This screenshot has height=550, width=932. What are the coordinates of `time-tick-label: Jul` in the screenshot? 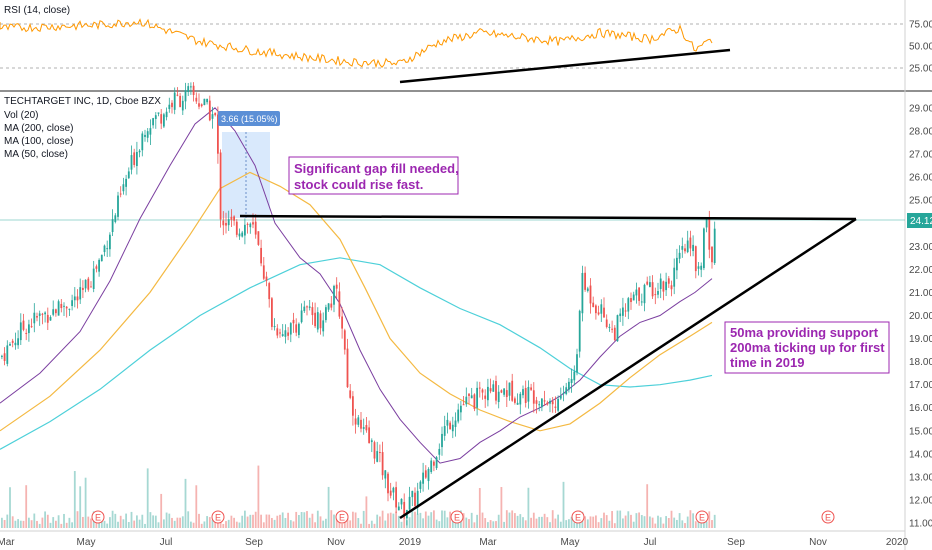 It's located at (166, 542).